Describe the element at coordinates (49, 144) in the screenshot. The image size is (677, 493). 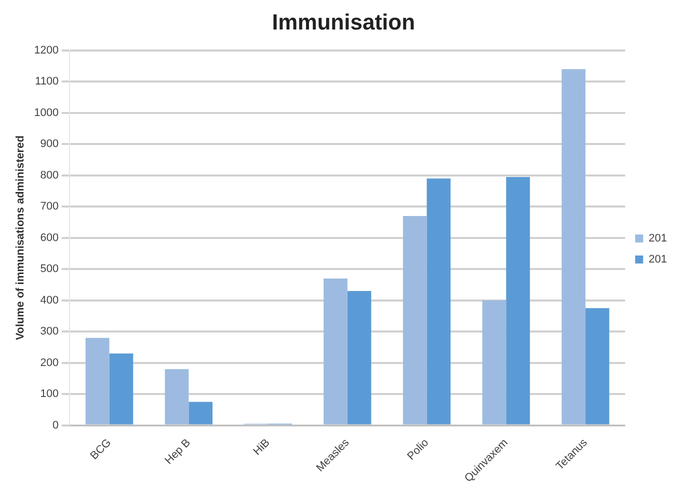
I see `y-tick-label: 900` at that location.